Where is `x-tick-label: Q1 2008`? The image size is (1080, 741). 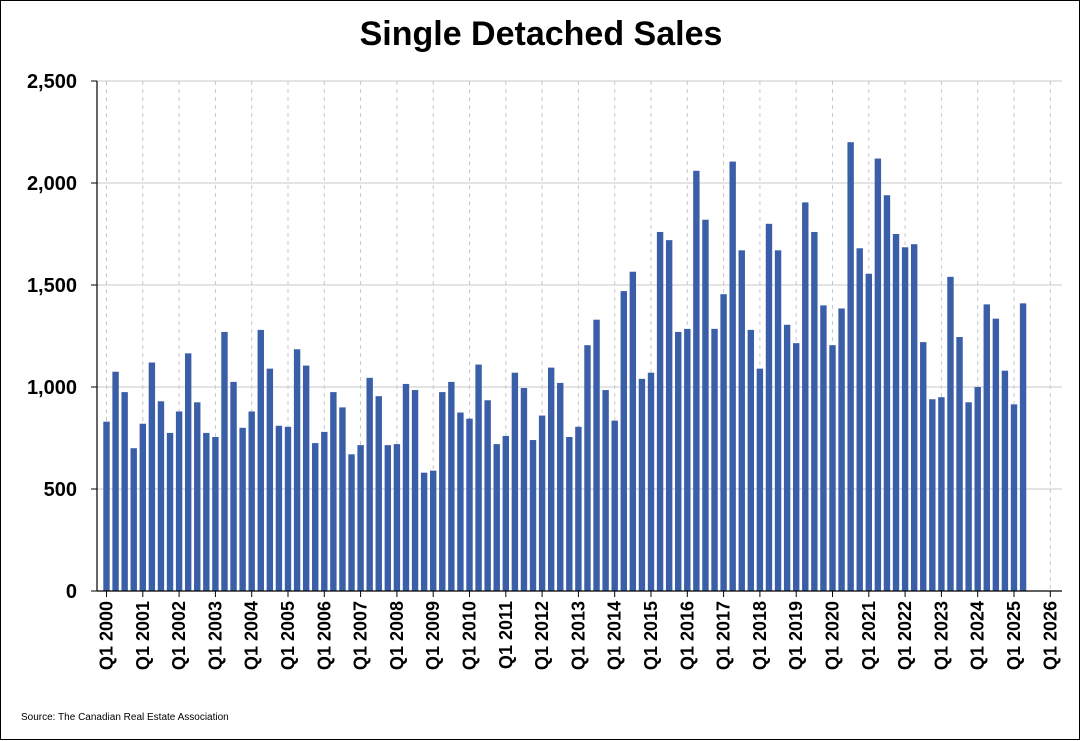 x-tick-label: Q1 2008 is located at coordinates (397, 635).